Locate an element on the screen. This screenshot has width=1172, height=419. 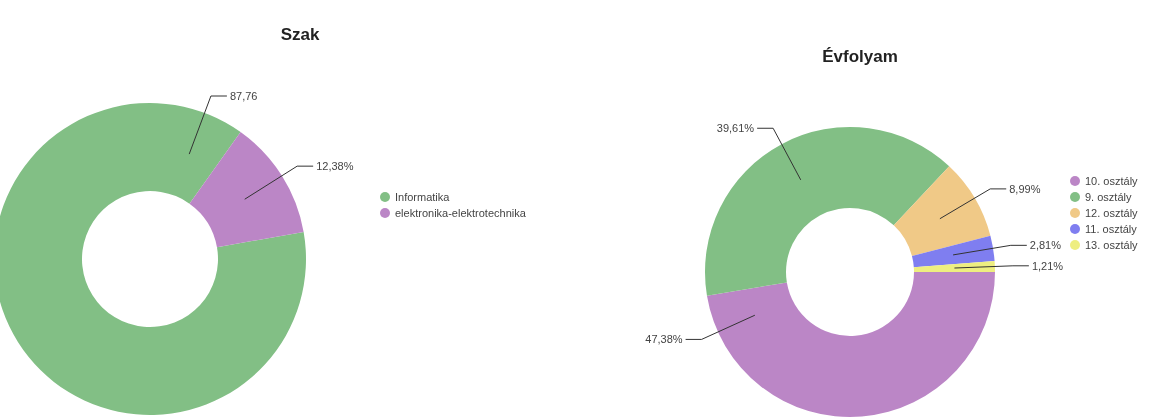
data-label: 1,21% is located at coordinates (1047, 265).